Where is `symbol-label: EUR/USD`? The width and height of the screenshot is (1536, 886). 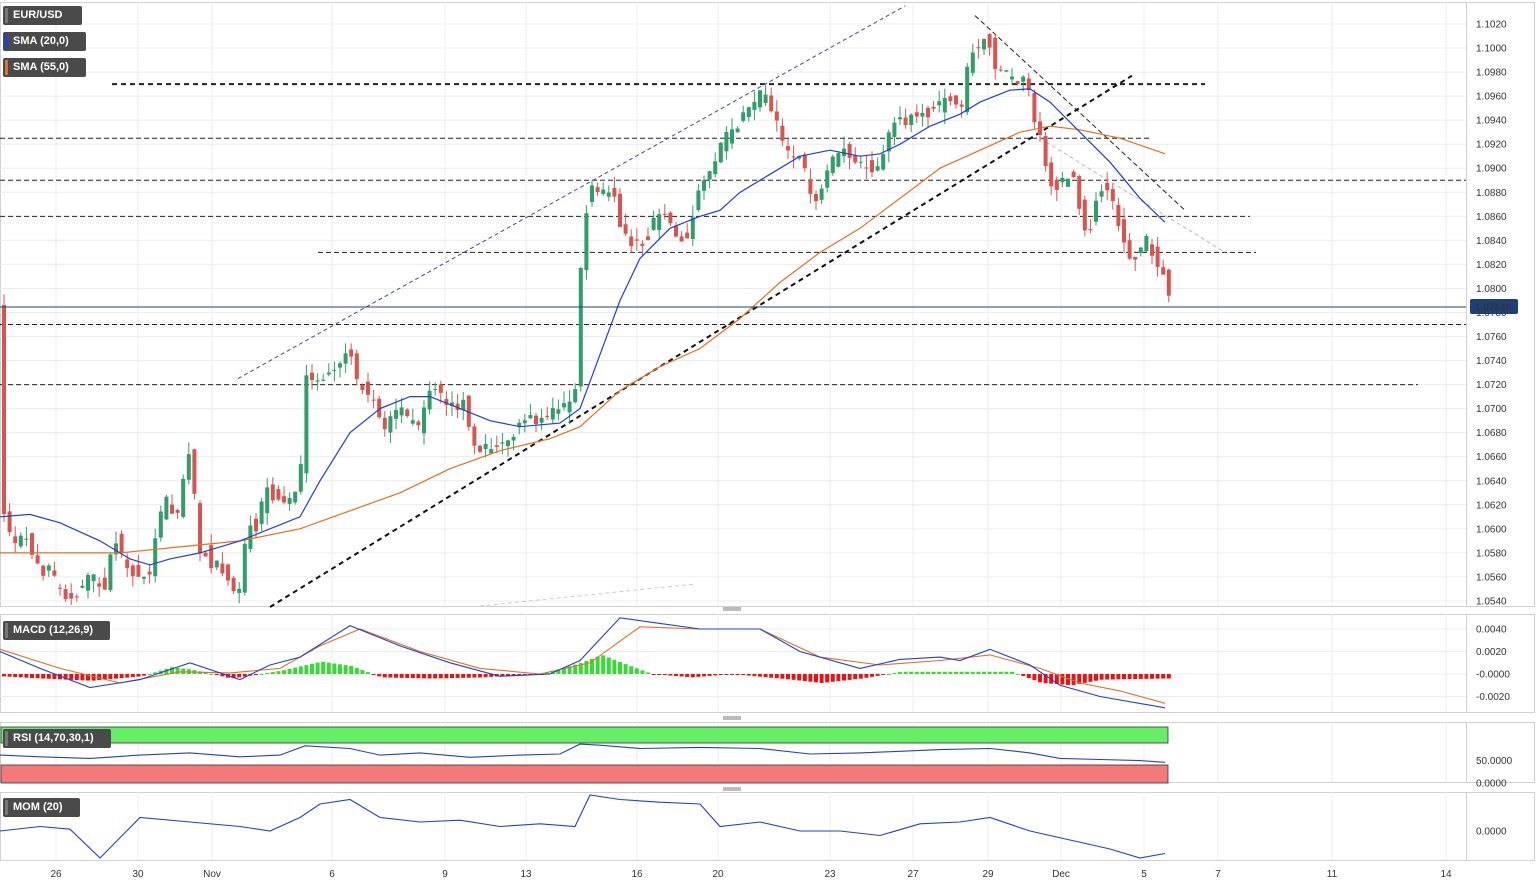
symbol-label: EUR/USD is located at coordinates (42, 15).